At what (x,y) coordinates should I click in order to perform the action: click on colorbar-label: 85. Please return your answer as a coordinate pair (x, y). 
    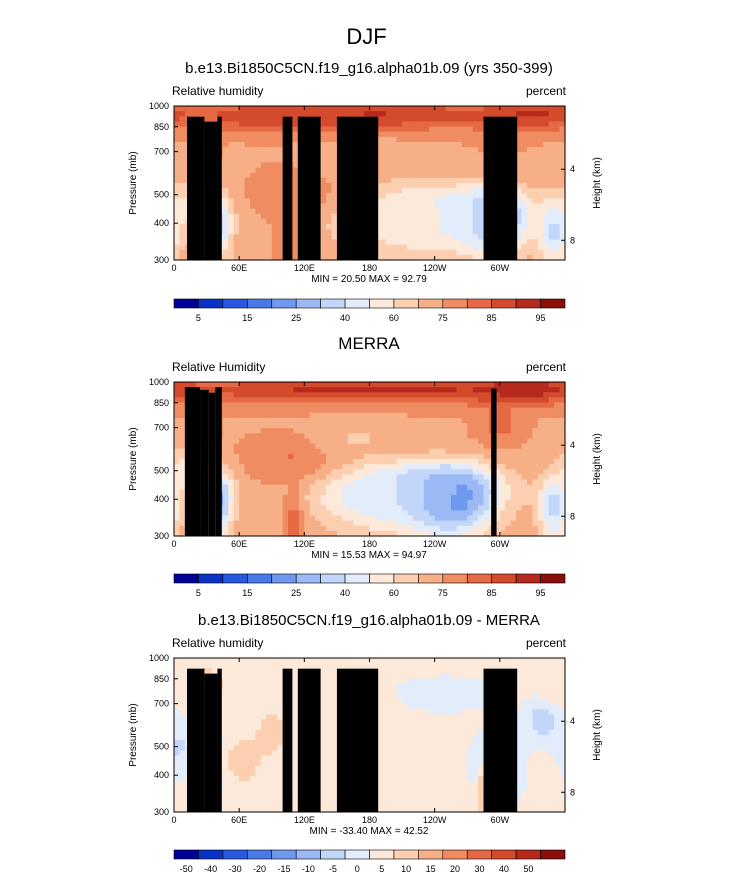
    Looking at the image, I should click on (492, 593).